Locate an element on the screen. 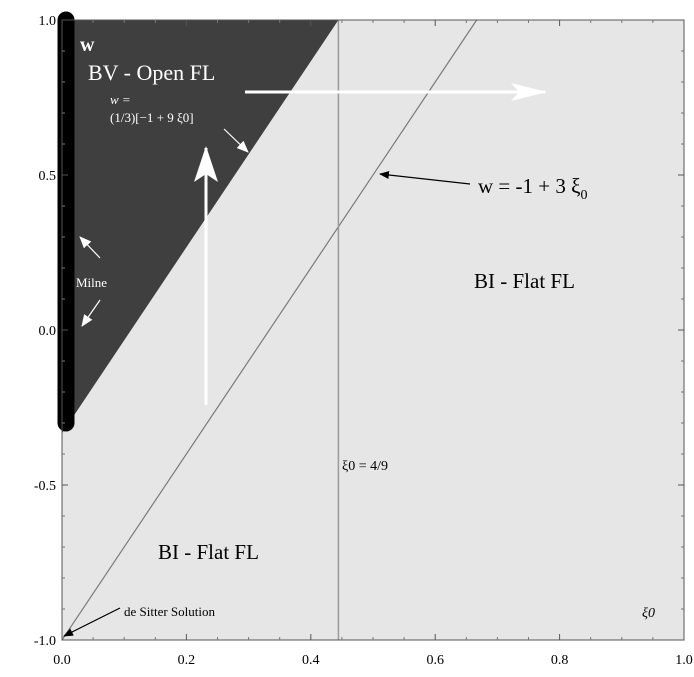 This screenshot has width=694, height=677. arrow-to-boundary is located at coordinates (236, 140).